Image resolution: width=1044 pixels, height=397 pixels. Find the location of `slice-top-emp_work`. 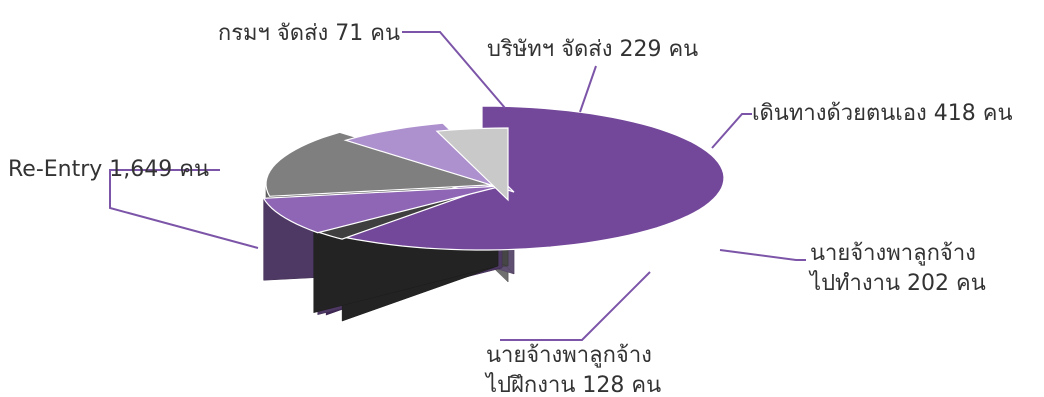

slice-top-emp_work is located at coordinates (429, 157).